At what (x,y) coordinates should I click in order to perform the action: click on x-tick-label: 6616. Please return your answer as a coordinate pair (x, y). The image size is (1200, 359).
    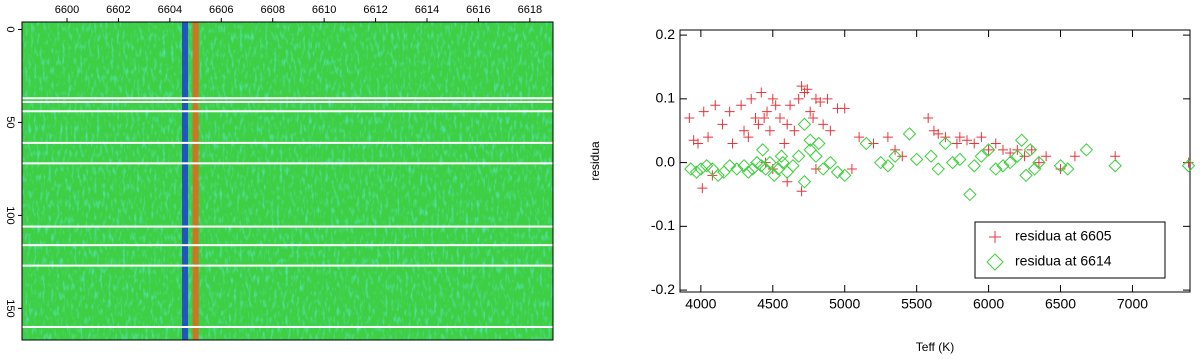
    Looking at the image, I should click on (478, 10).